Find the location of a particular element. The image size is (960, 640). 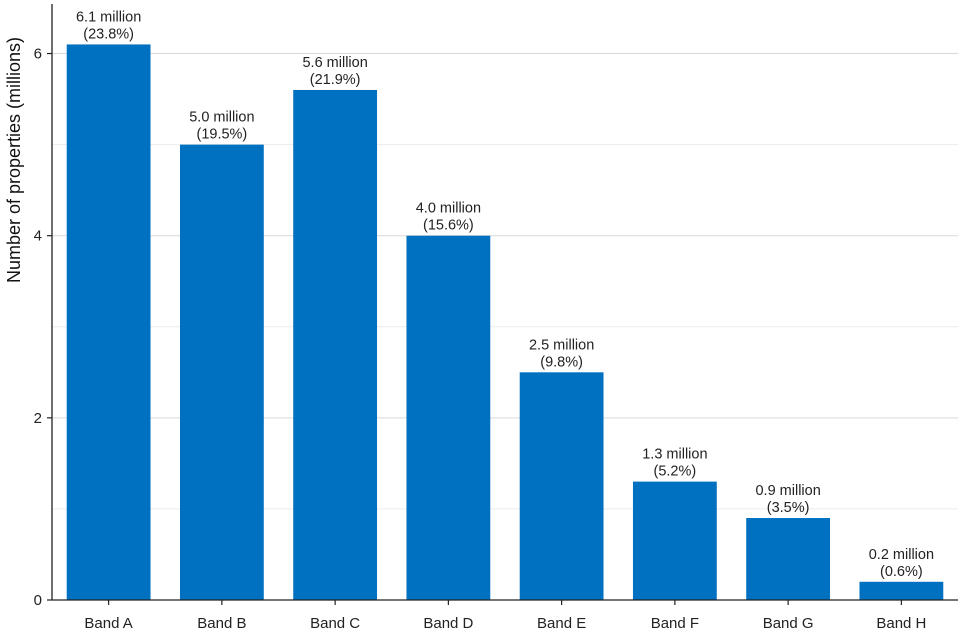

y-tick-label: 6 is located at coordinates (38, 54).